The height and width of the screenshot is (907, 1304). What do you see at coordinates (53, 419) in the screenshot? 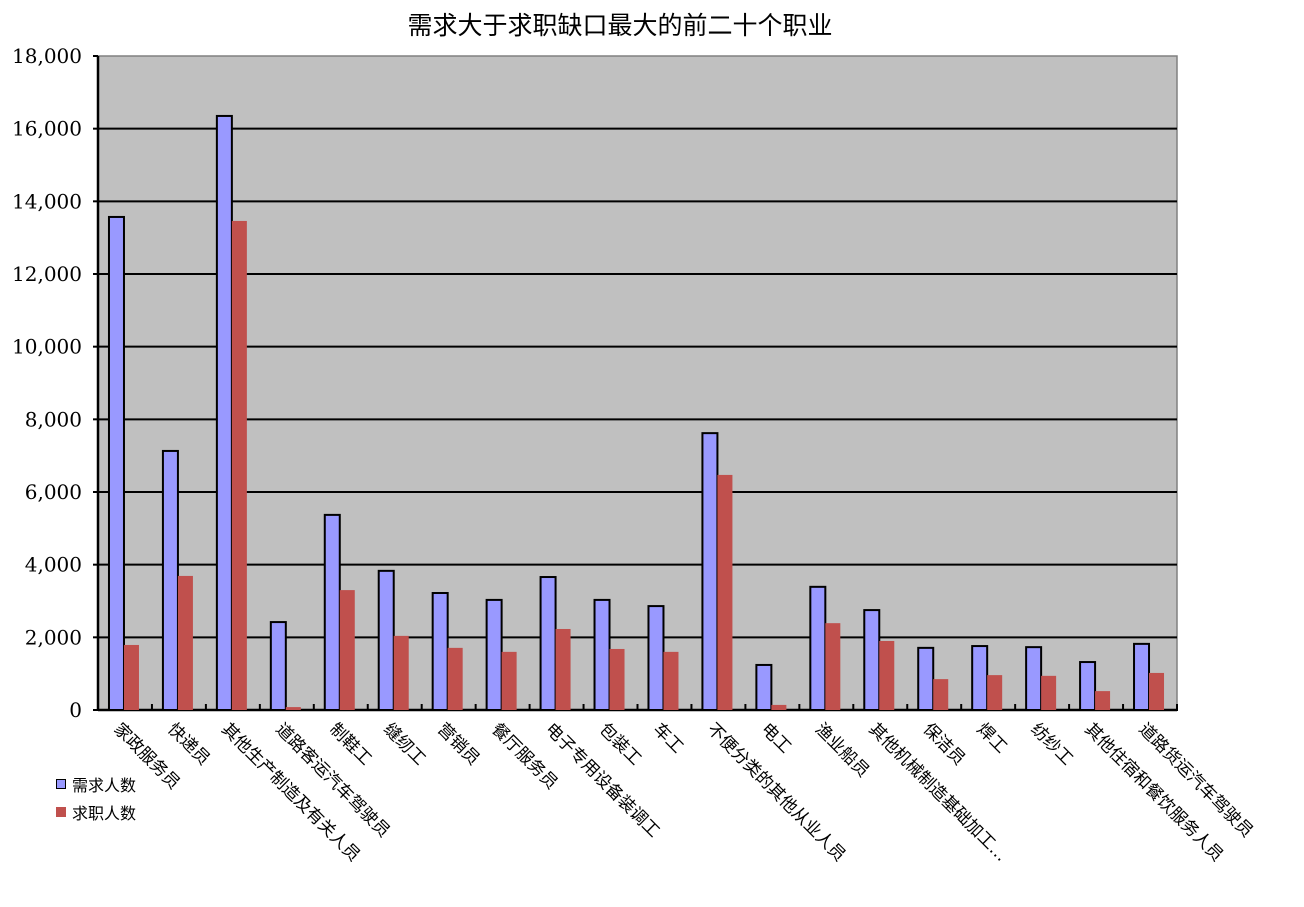
I see `y-tick-label: 8,000` at bounding box center [53, 419].